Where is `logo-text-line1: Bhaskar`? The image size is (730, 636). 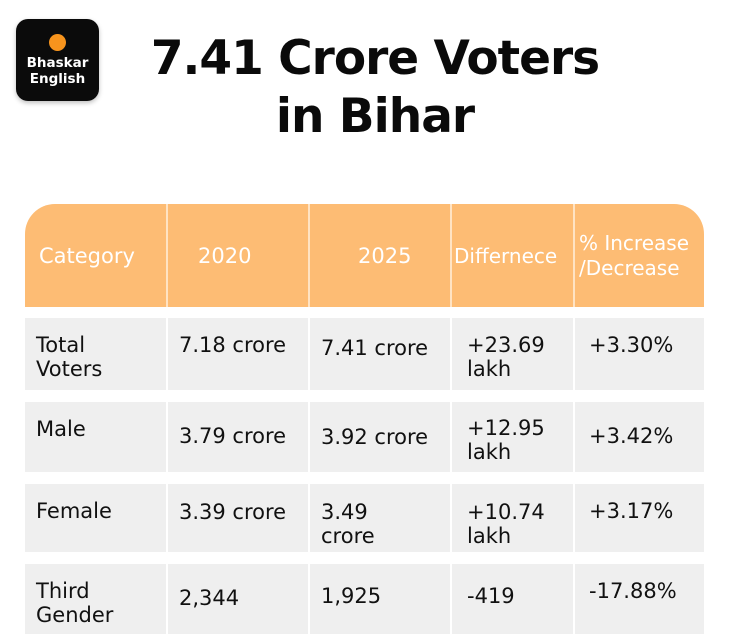 logo-text-line1: Bhaskar is located at coordinates (57, 63).